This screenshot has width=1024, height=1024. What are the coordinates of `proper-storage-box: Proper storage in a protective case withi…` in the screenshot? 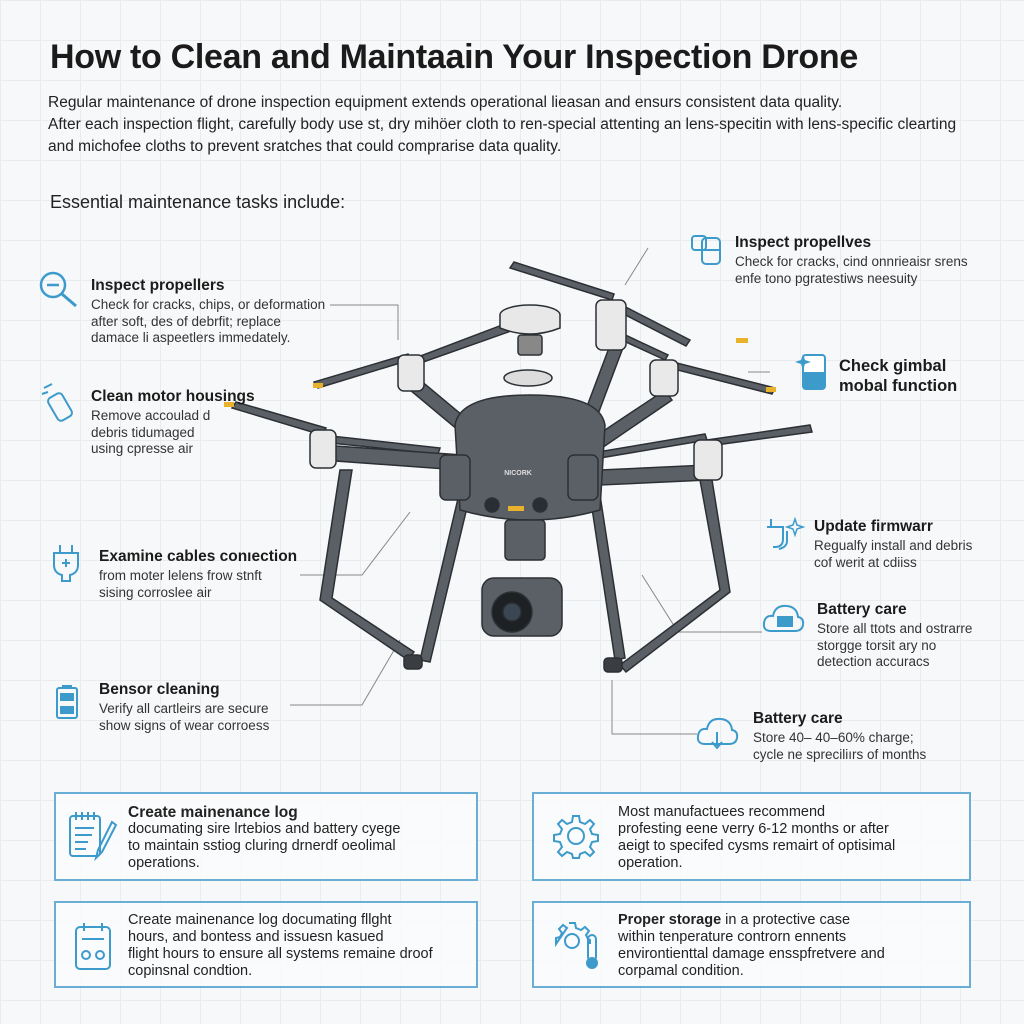 It's located at (751, 944).